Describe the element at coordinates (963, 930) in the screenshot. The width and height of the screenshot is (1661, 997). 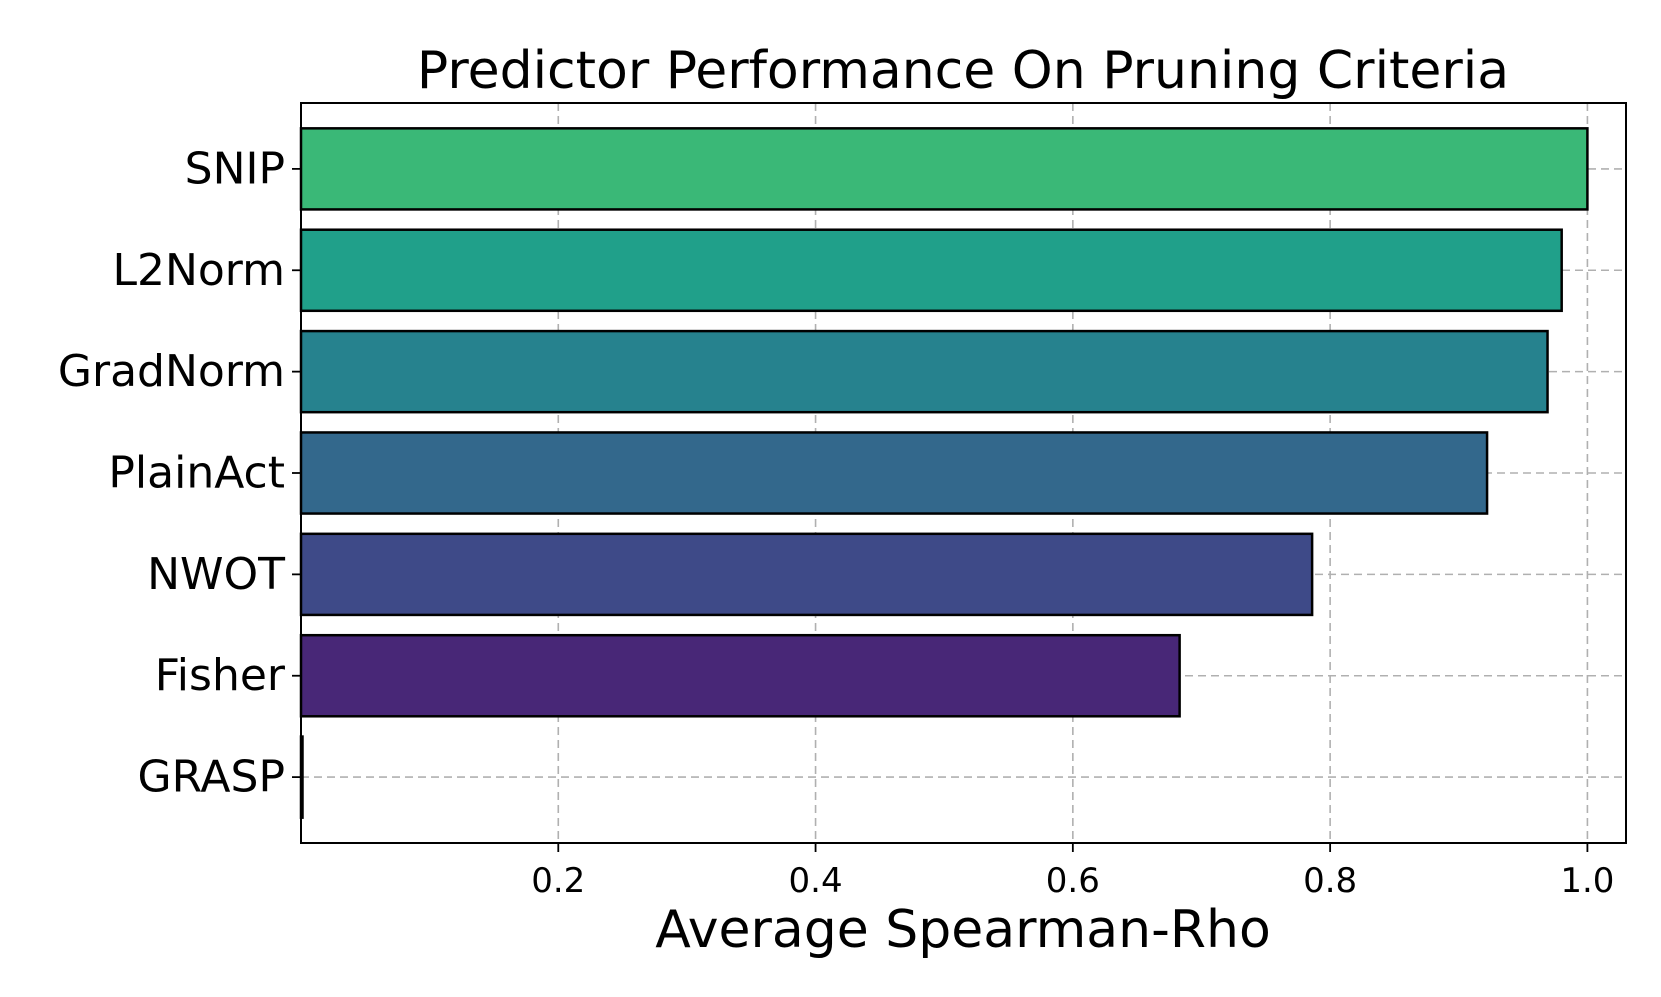
I see `x-axis-label: Average Spearman-Rho` at that location.